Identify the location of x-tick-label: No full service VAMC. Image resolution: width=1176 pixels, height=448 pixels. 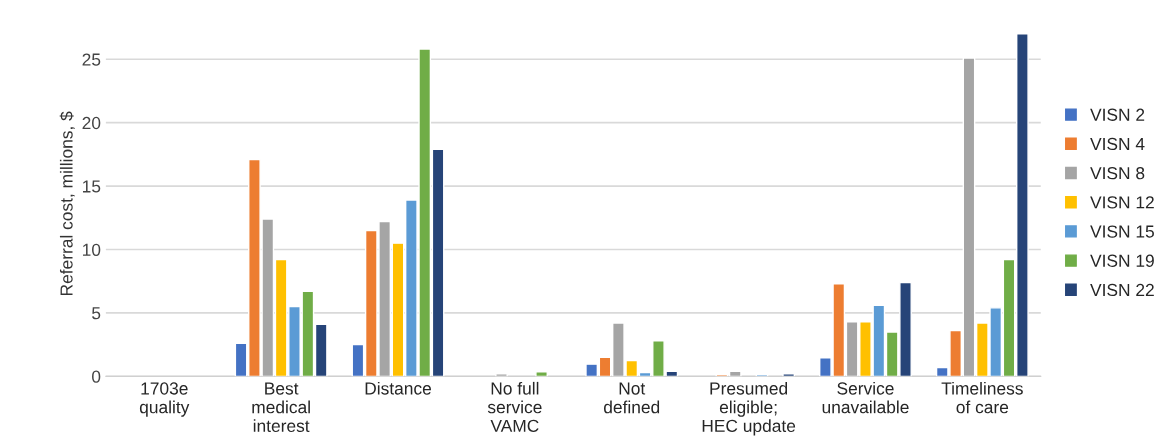
(514, 407).